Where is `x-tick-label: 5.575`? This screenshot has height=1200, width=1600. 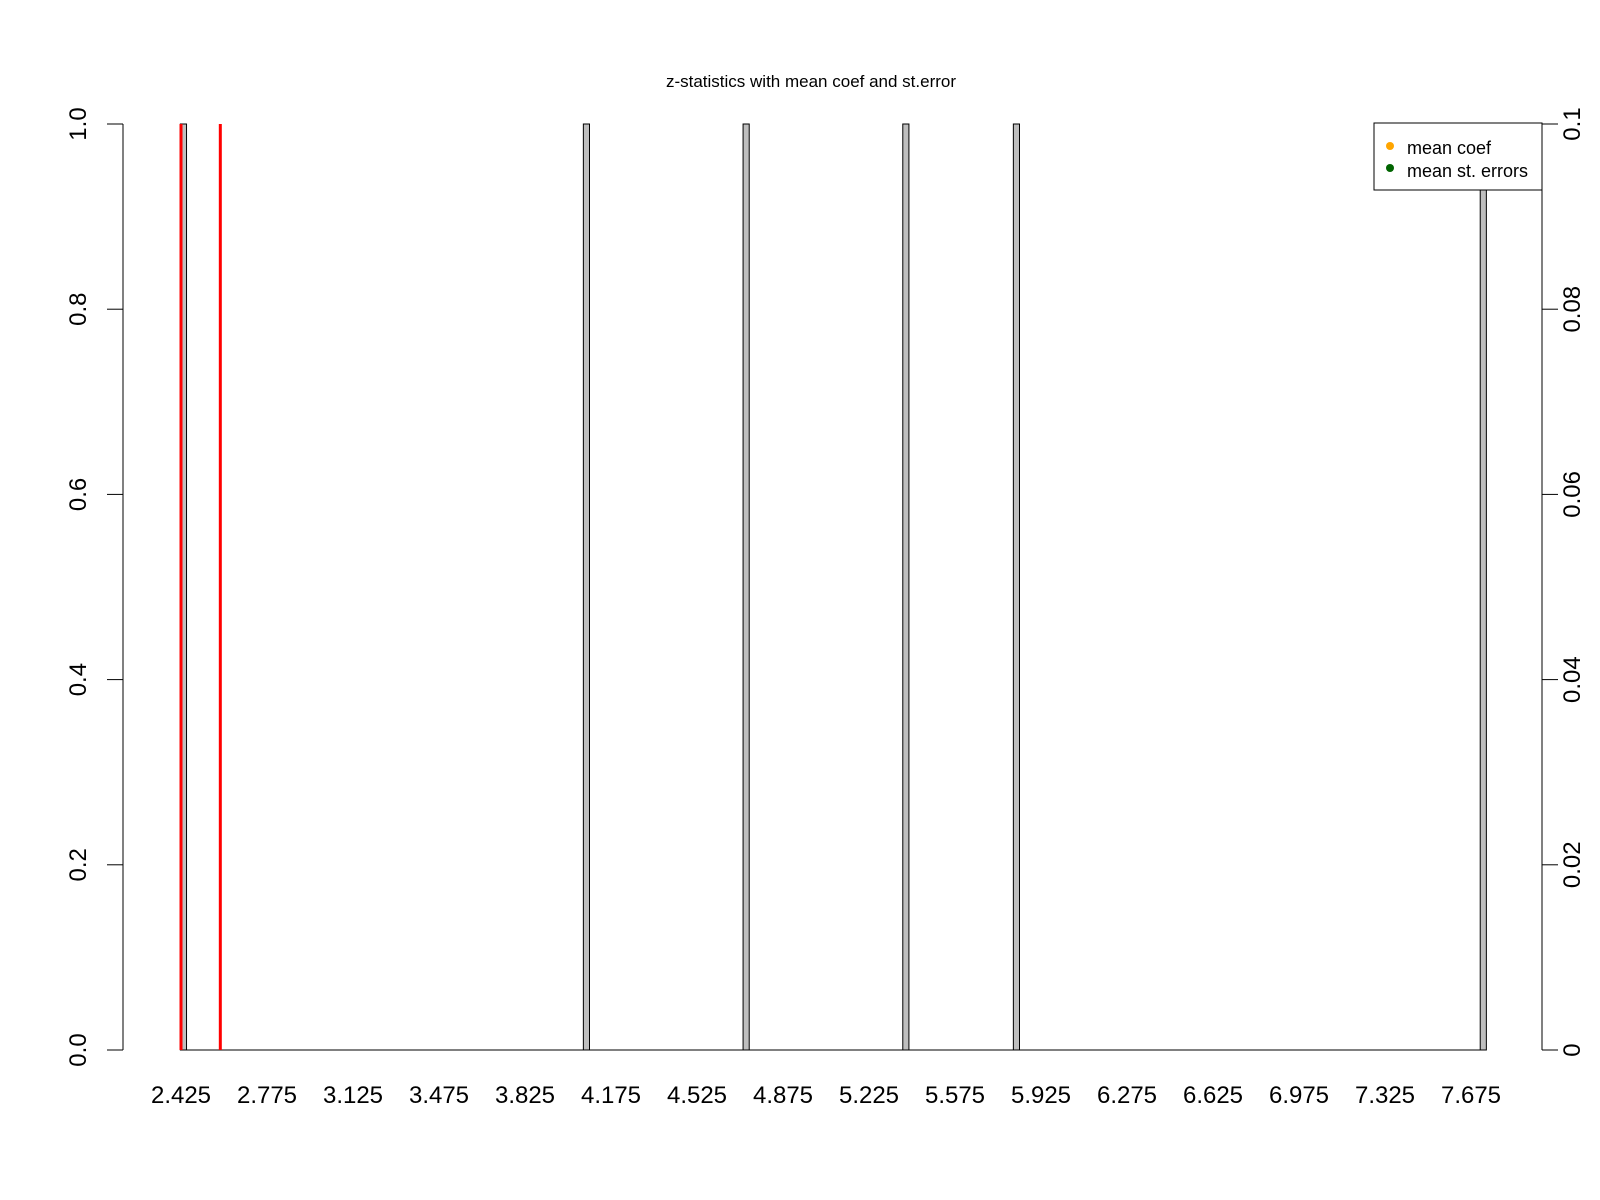
x-tick-label: 5.575 is located at coordinates (955, 1095).